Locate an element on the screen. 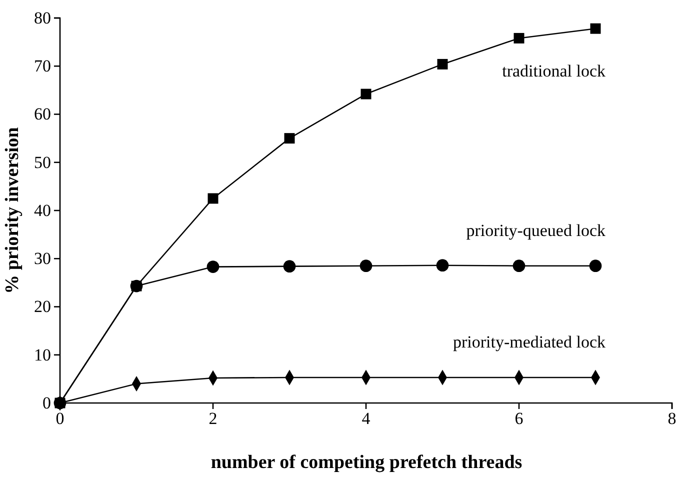 The image size is (683, 491). y-tick-label: 40 is located at coordinates (42, 210).